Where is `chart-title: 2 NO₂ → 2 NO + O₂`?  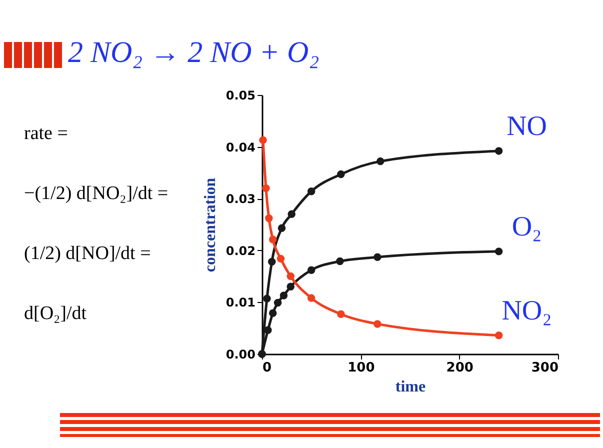 chart-title: 2 NO₂ → 2 NO + O₂ is located at coordinates (194, 53).